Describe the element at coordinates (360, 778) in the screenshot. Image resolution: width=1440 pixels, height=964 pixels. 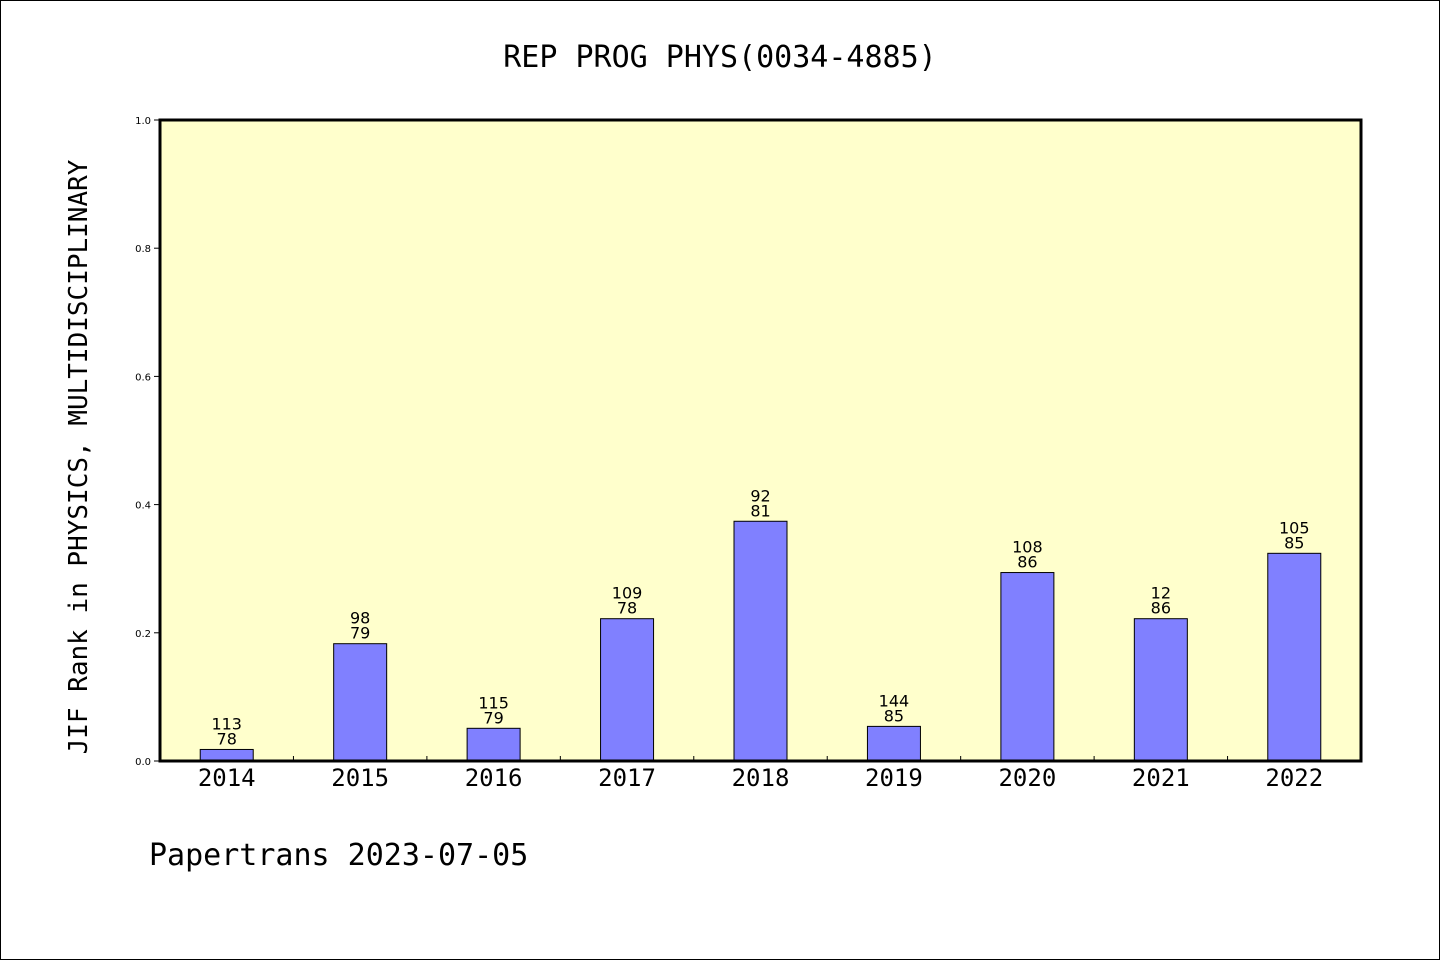
I see `x-tick-label: 2015` at that location.